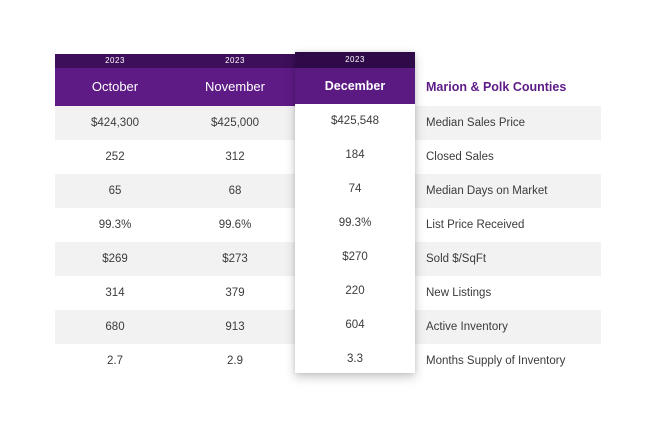 The width and height of the screenshot is (650, 432). I want to click on table-cell: 379, so click(235, 293).